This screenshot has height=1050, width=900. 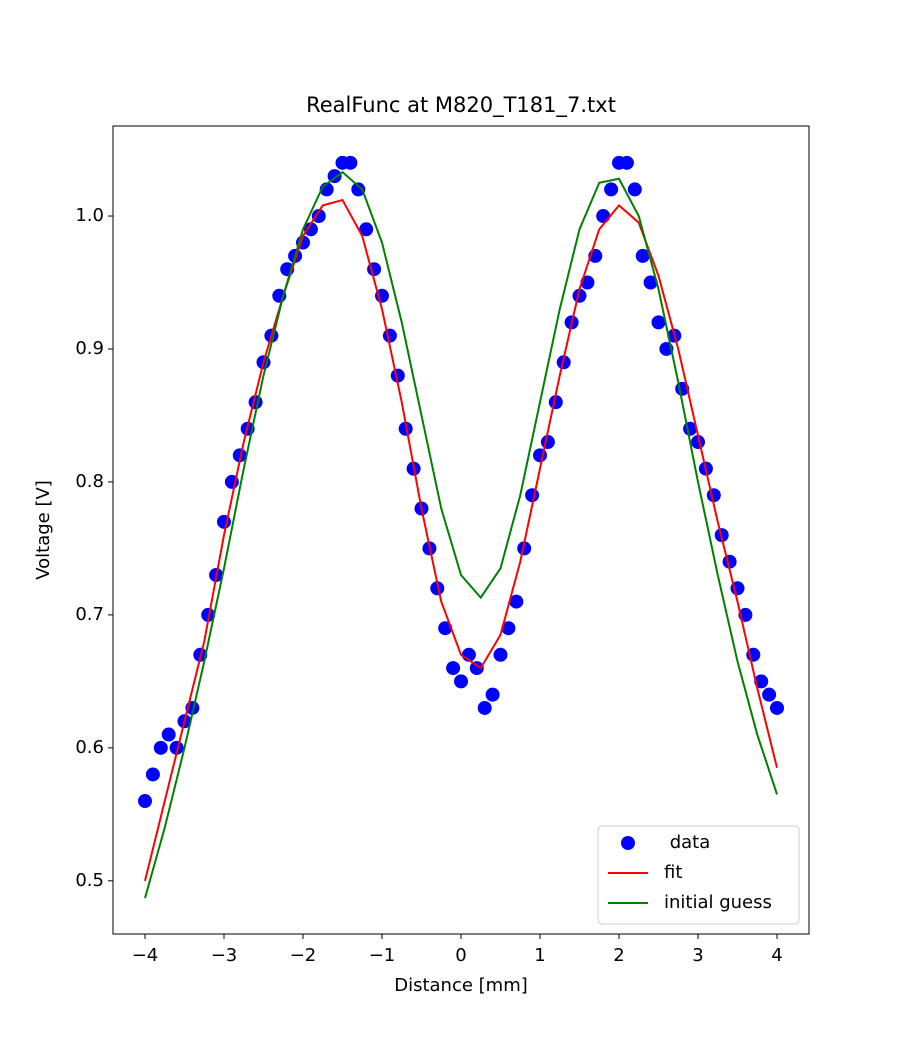 I want to click on y-tick-label: 0.6, so click(x=89, y=747).